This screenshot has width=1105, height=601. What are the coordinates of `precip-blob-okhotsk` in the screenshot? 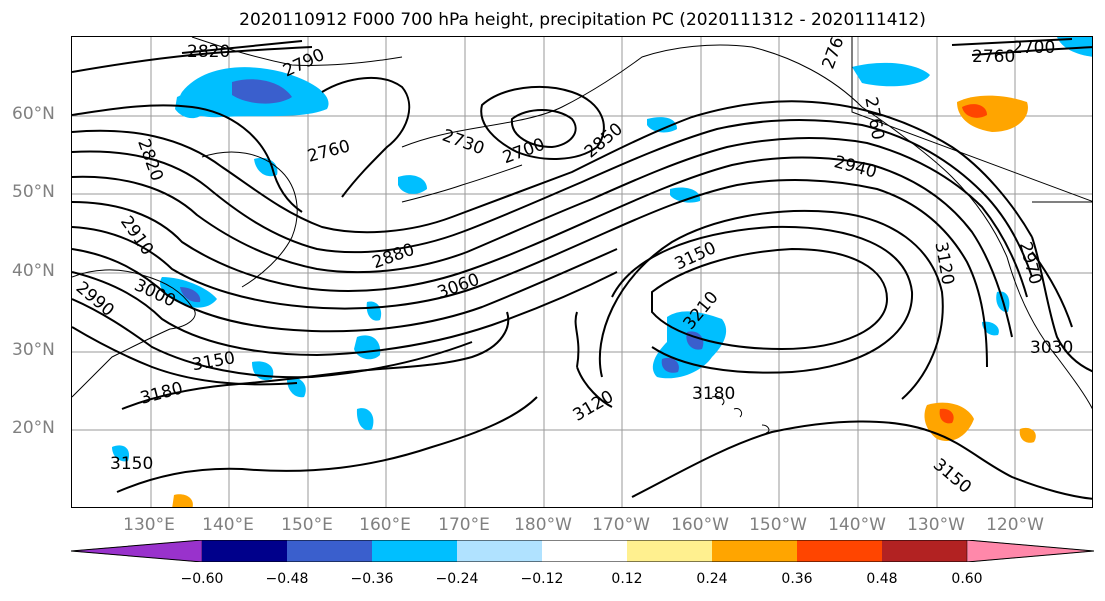 It's located at (266, 167).